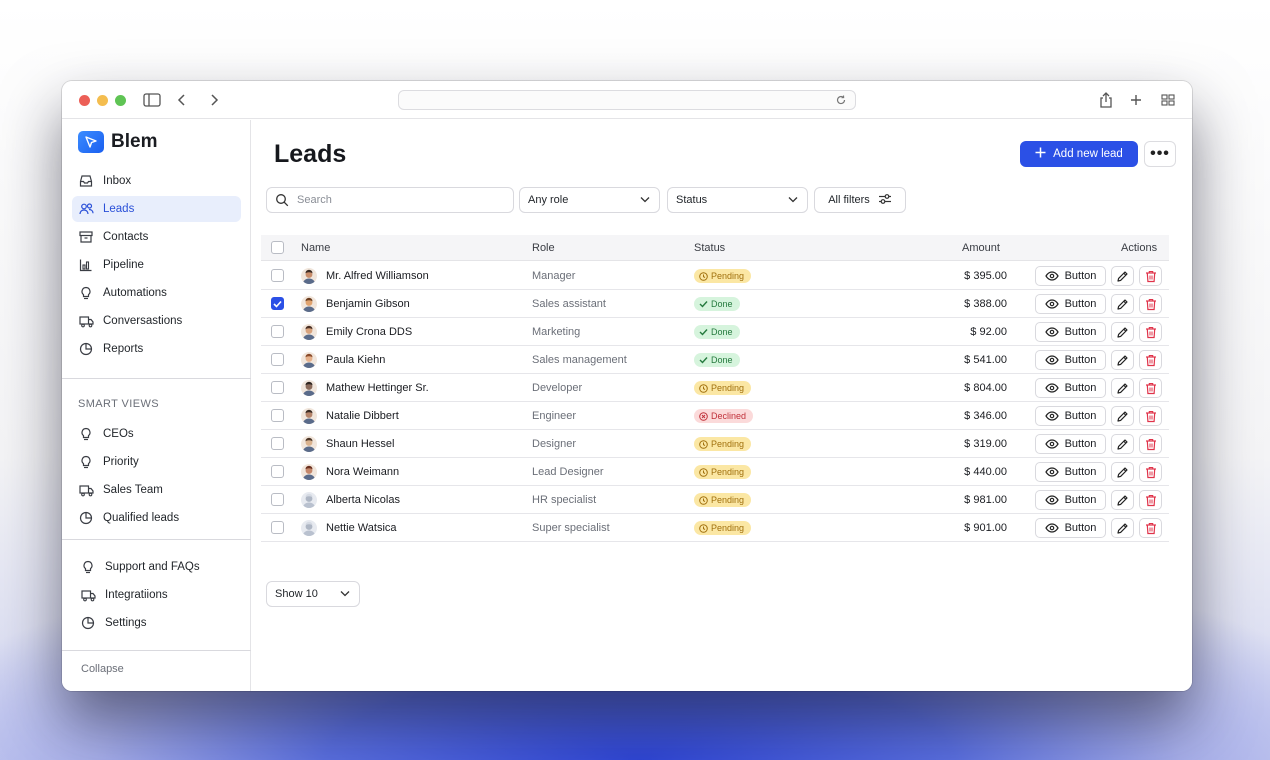 The image size is (1270, 760). I want to click on sidebar-item-inbox: Inbox, so click(156, 181).